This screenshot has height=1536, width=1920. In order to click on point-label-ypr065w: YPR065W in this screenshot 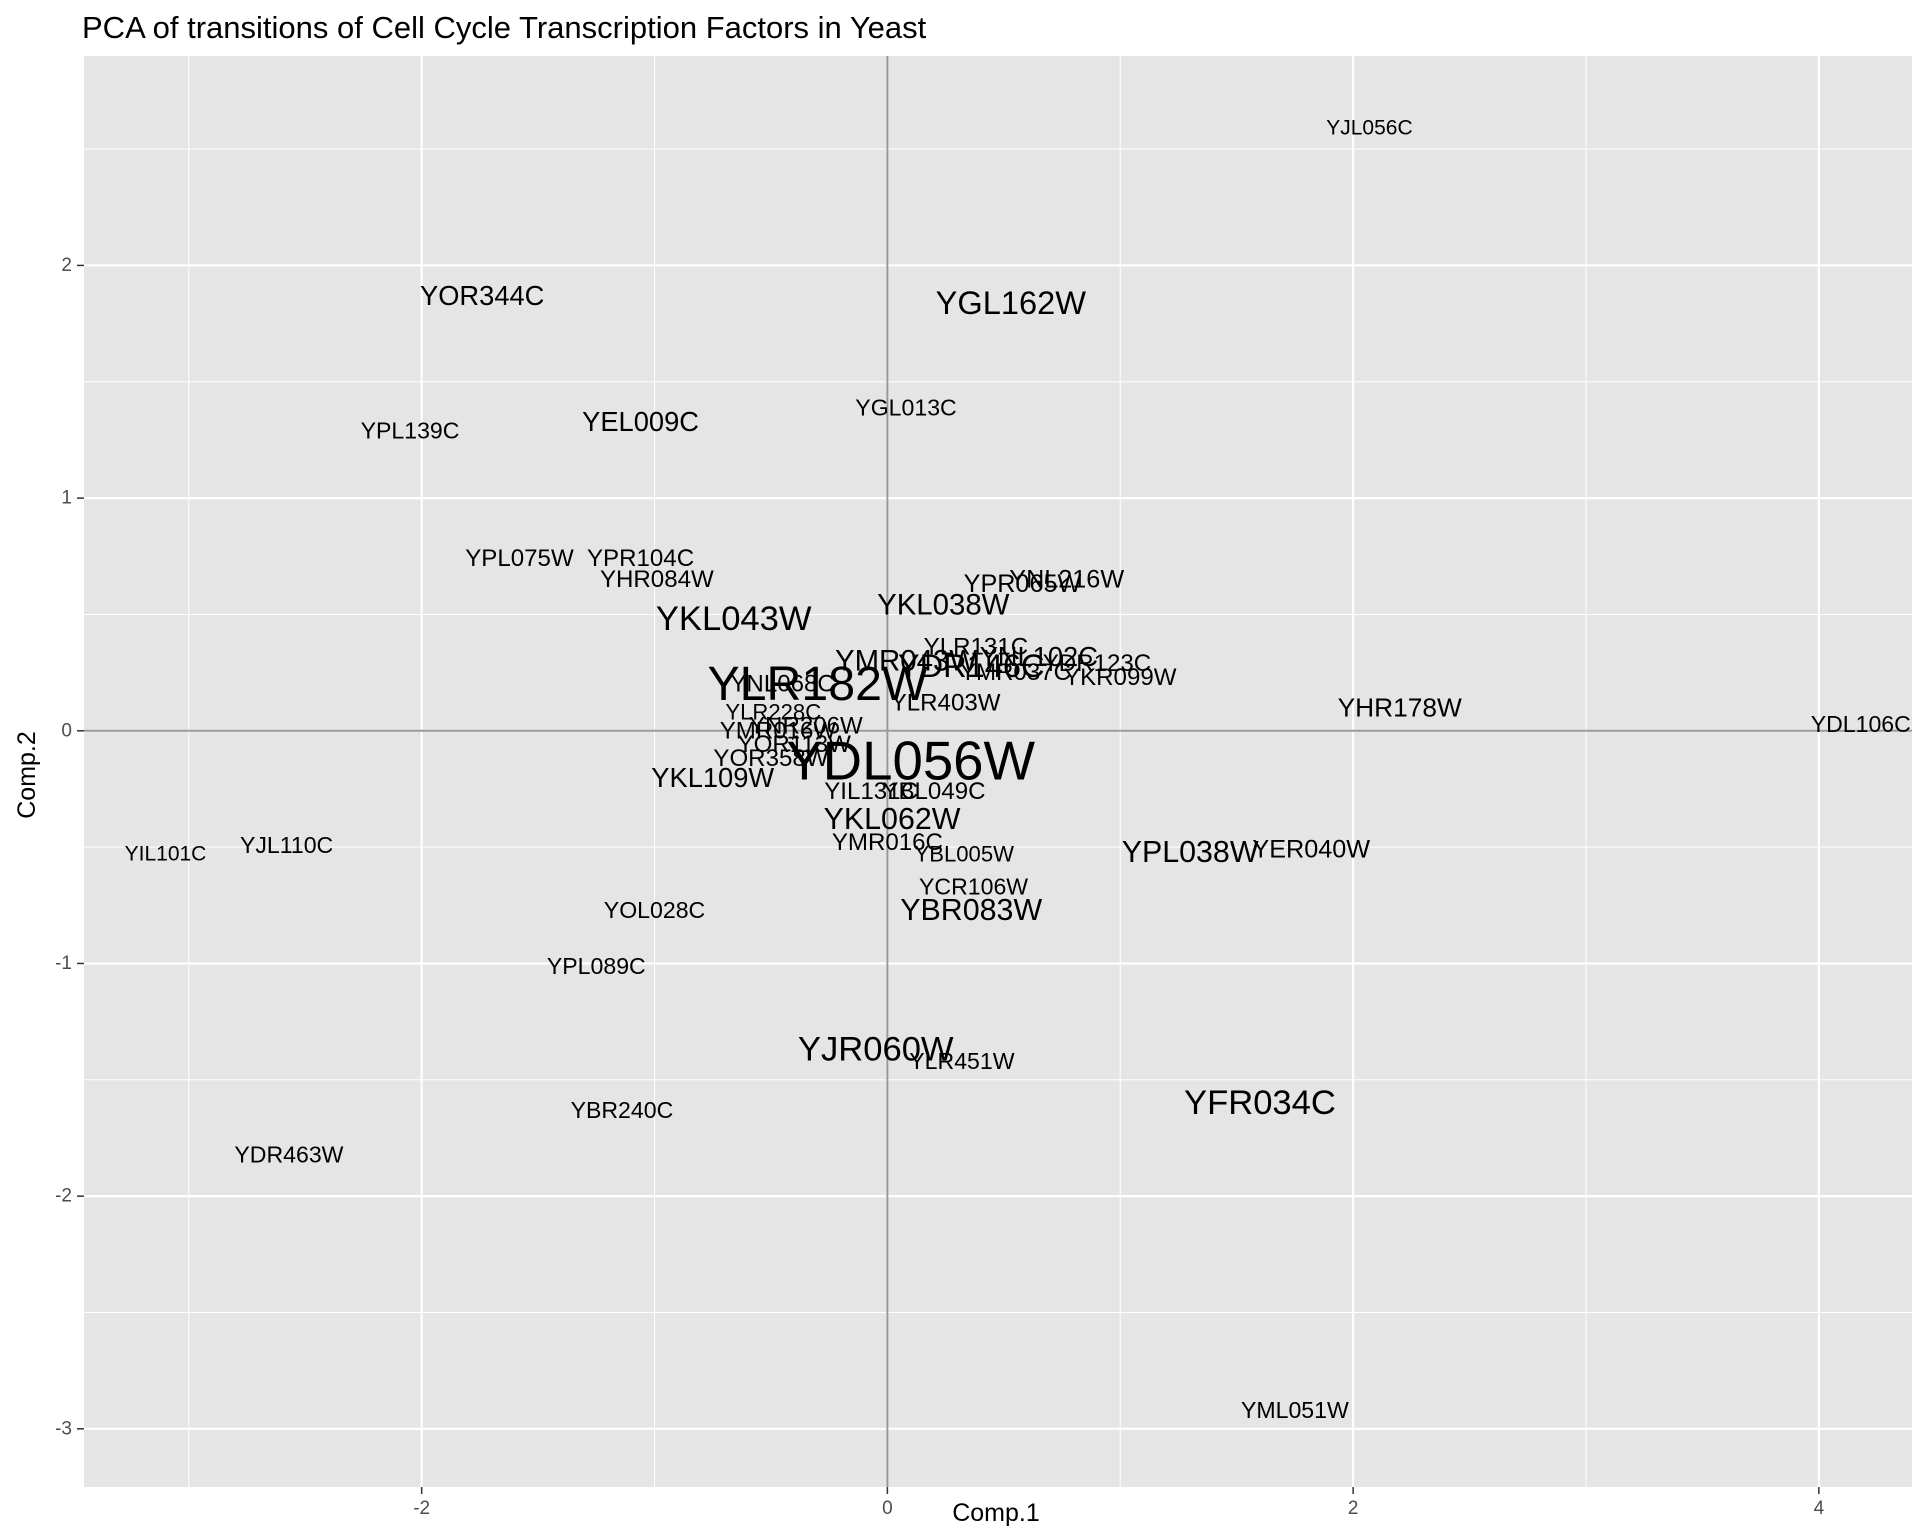, I will do `click(1023, 584)`.